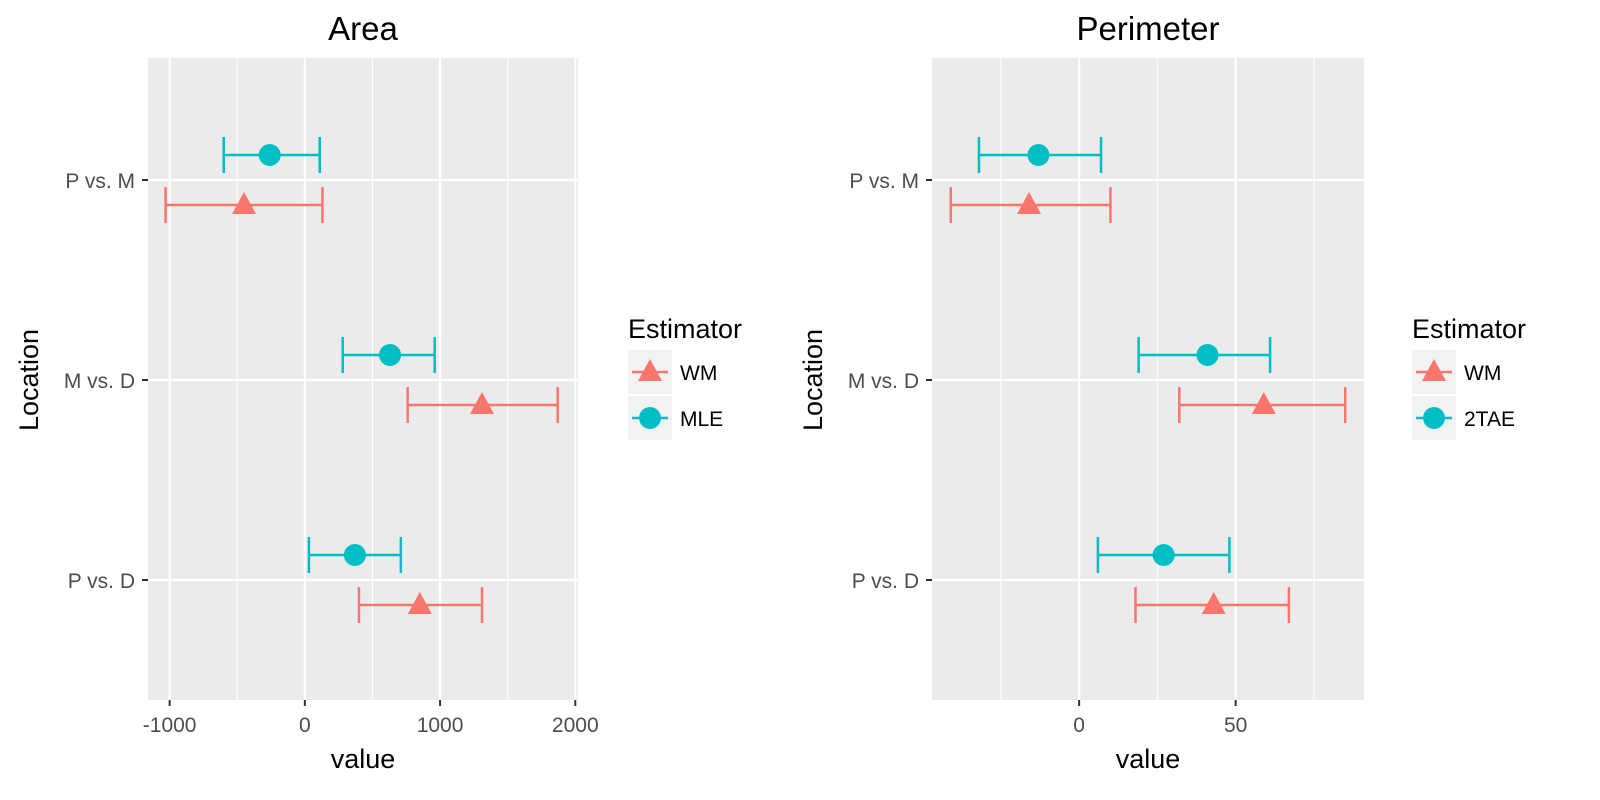 The height and width of the screenshot is (800, 1600). Describe the element at coordinates (575, 725) in the screenshot. I see `x-tick-label: 2000` at that location.